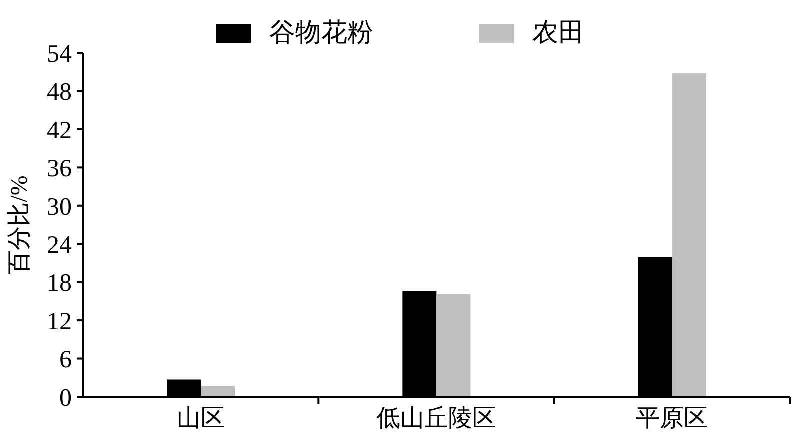  I want to click on y-tick-label: 48, so click(59, 92).